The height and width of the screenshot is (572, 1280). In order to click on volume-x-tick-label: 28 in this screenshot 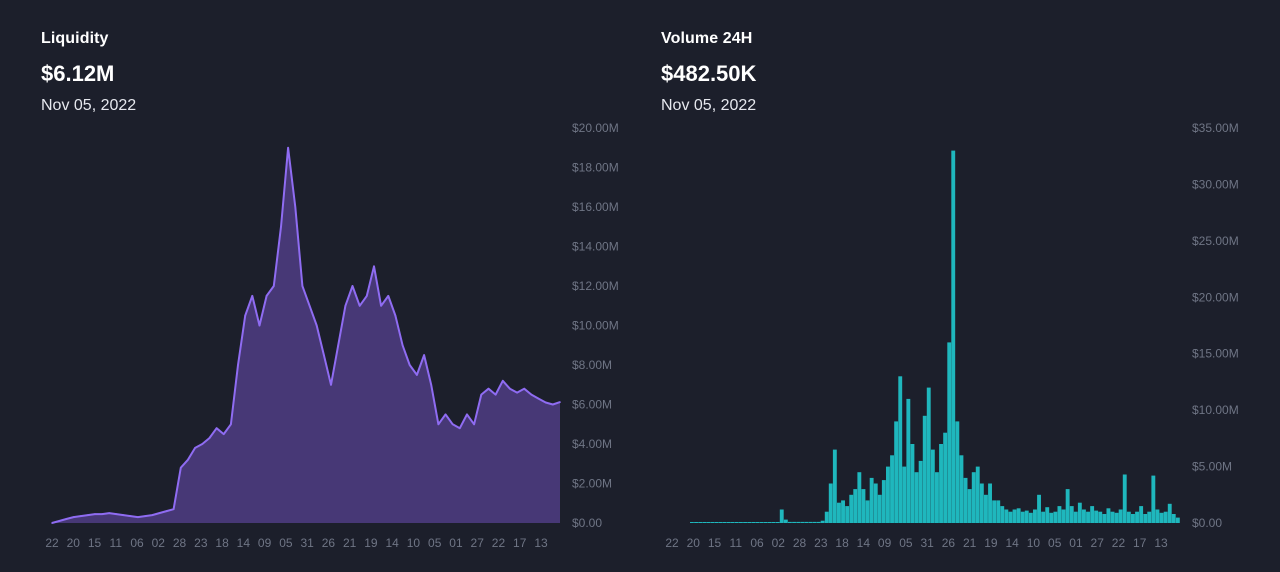, I will do `click(800, 543)`.